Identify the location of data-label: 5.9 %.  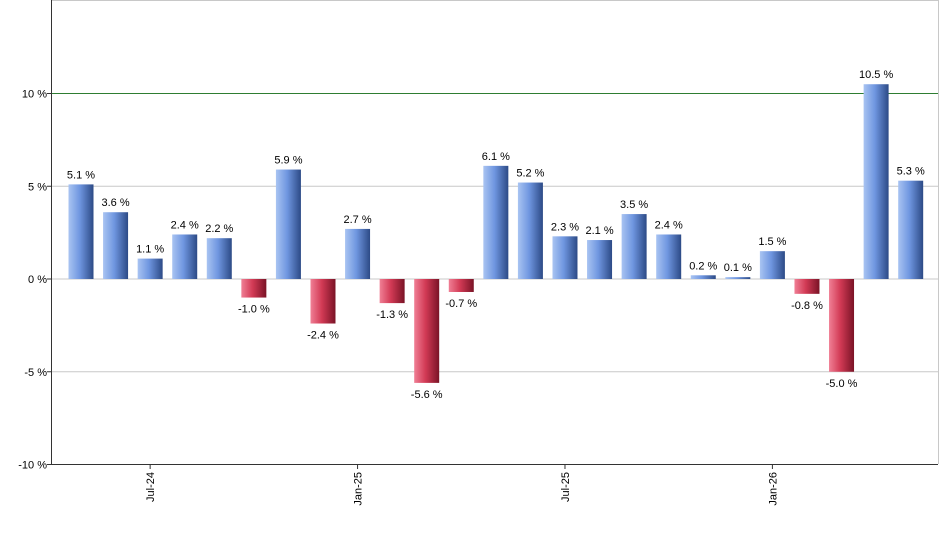
(288, 161).